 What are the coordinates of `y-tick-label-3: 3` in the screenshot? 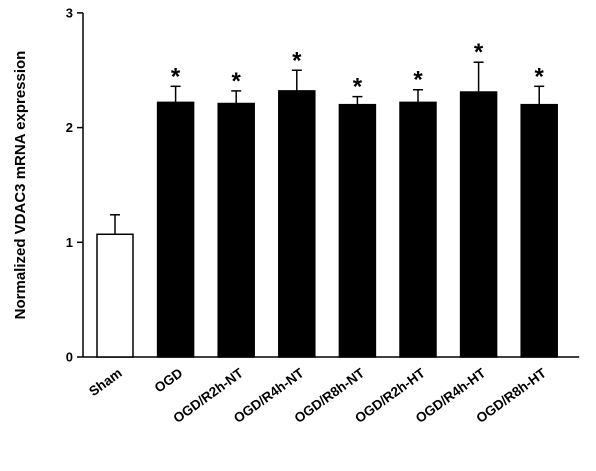 It's located at (69, 12).